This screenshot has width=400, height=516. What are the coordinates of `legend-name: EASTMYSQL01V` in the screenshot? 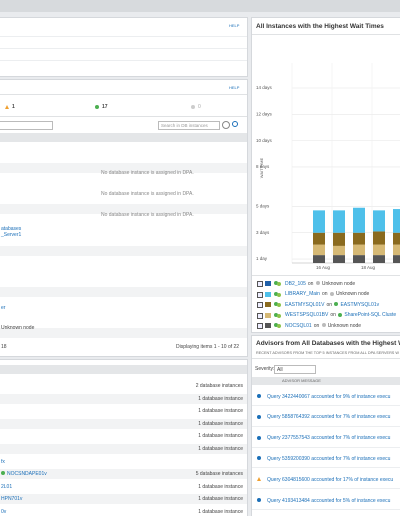 It's located at (305, 304).